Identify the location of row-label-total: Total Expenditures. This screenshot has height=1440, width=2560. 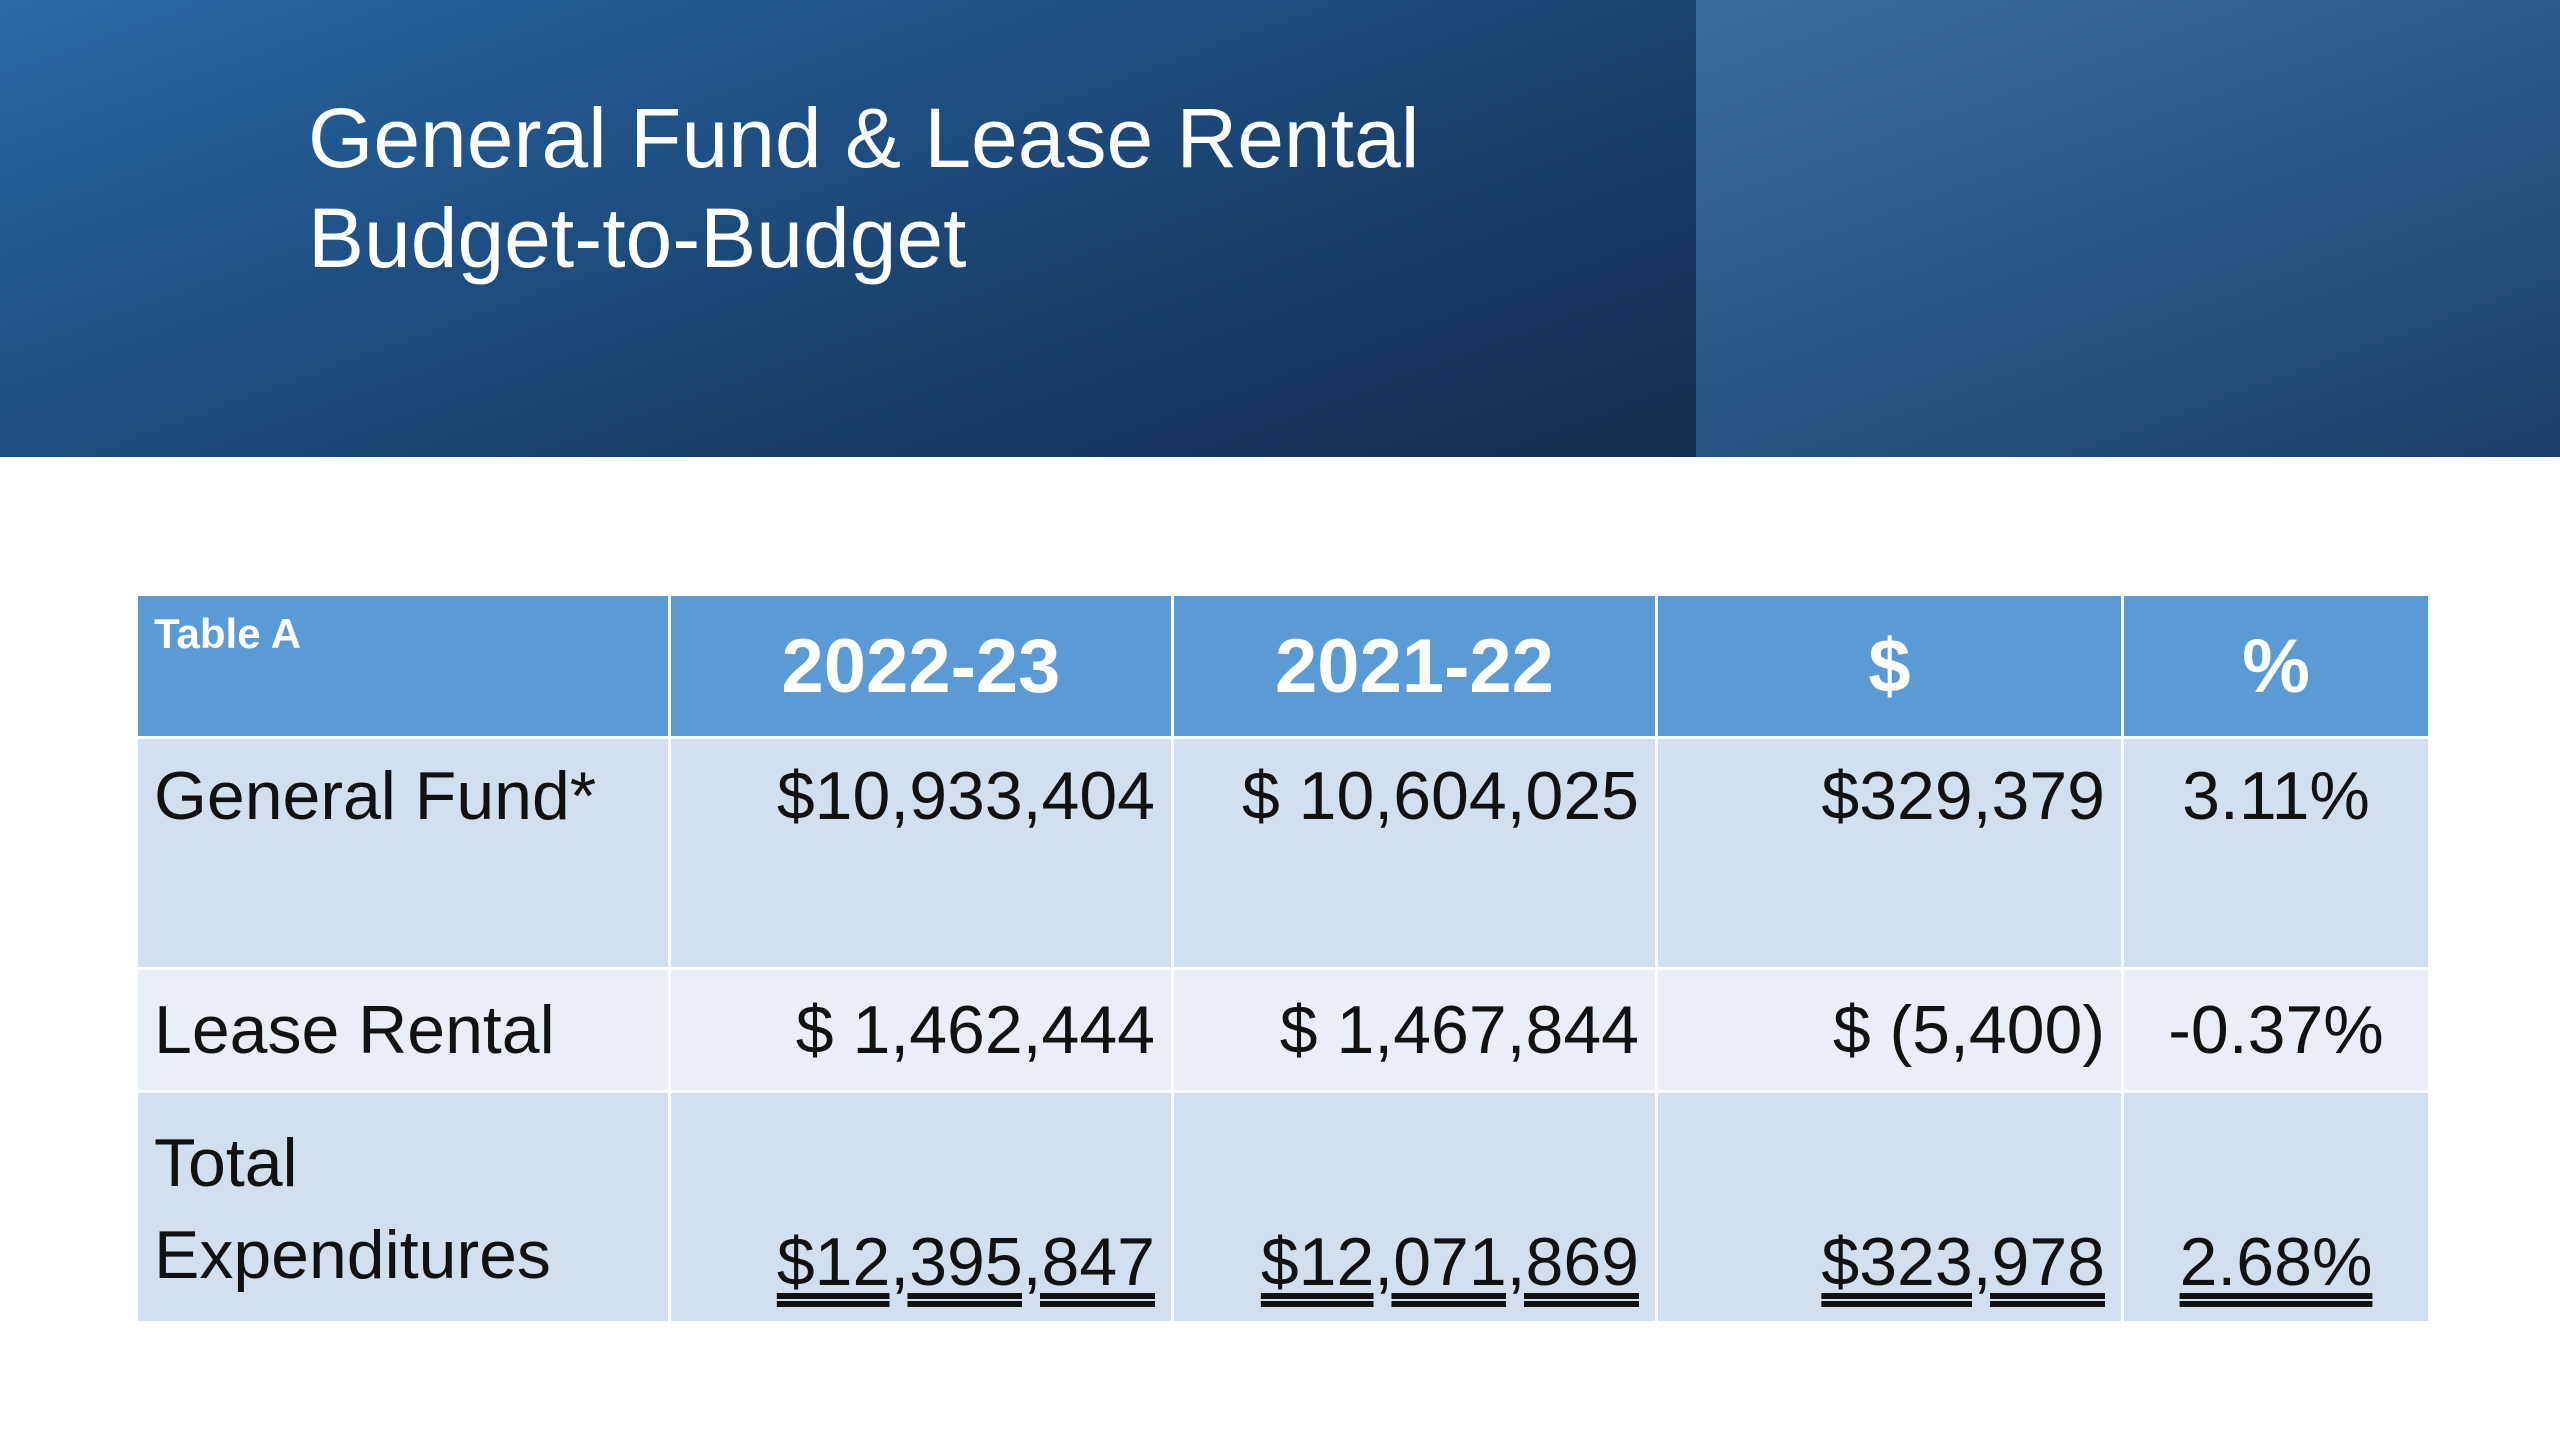
(403, 1207).